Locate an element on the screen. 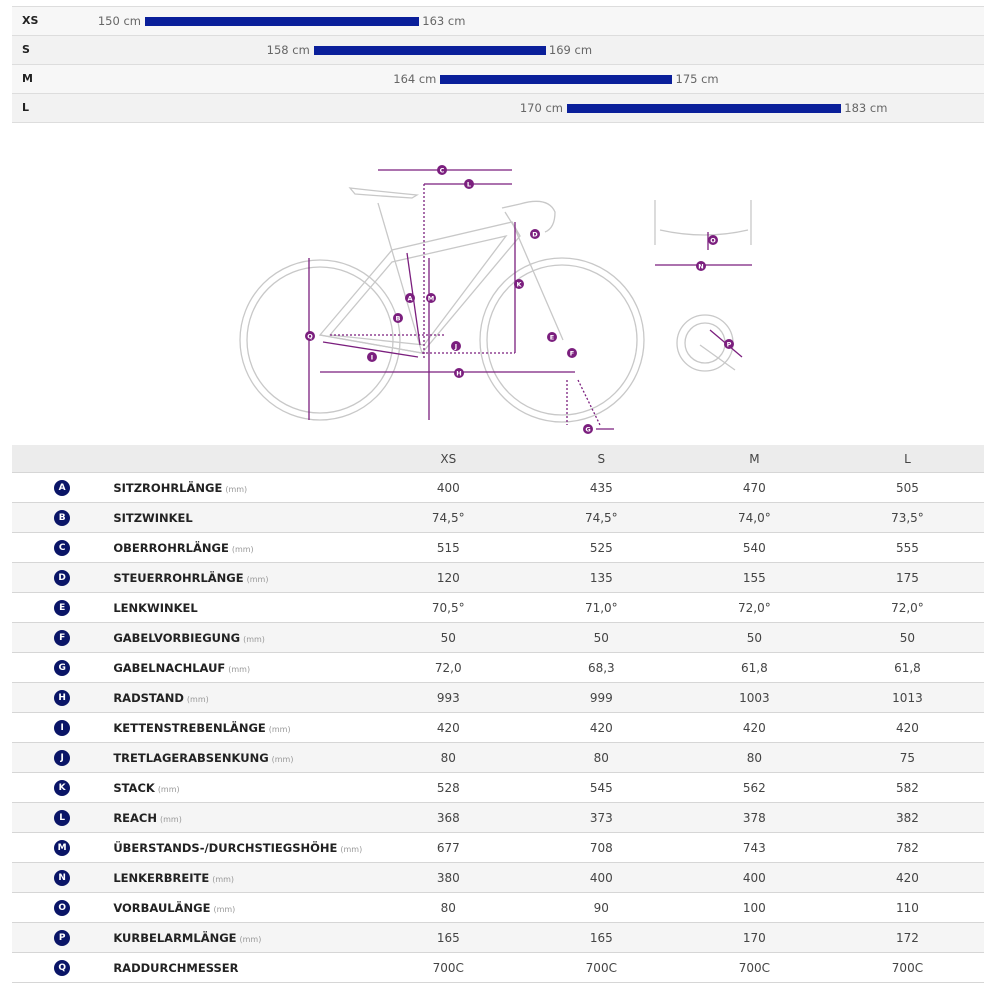 This screenshot has width=996, height=983. key-badge: Q is located at coordinates (62, 968).